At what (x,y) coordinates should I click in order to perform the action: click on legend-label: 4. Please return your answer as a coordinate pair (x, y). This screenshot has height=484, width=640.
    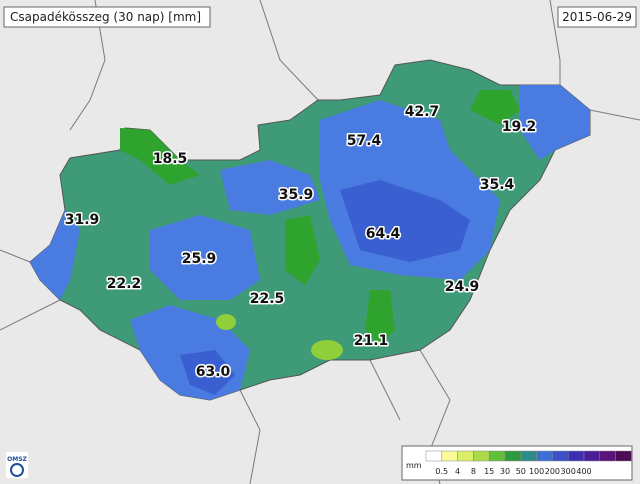
    Looking at the image, I should click on (457, 471).